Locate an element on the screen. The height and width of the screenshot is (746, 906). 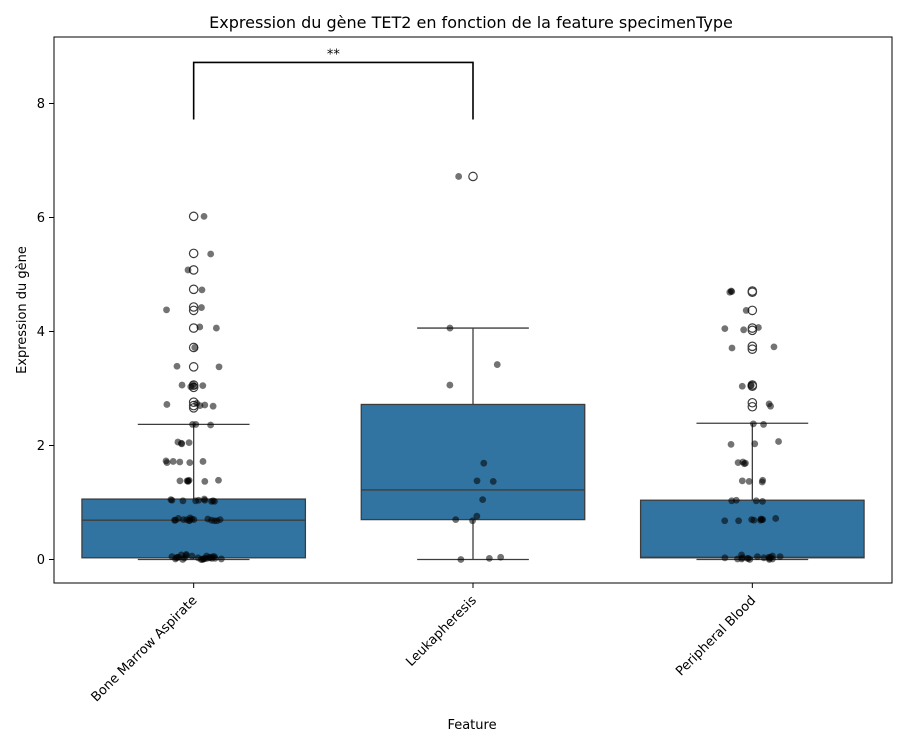
significance-annotation: ** is located at coordinates (333, 83).